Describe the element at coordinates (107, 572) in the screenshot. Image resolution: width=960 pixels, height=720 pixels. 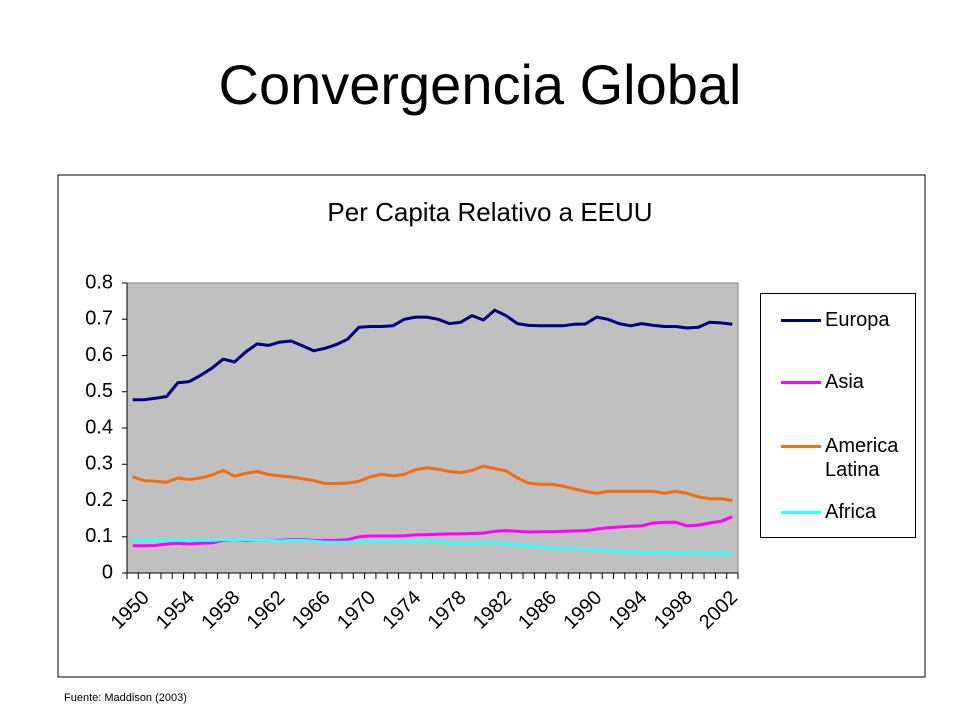
I see `y-tick-label: 0` at that location.